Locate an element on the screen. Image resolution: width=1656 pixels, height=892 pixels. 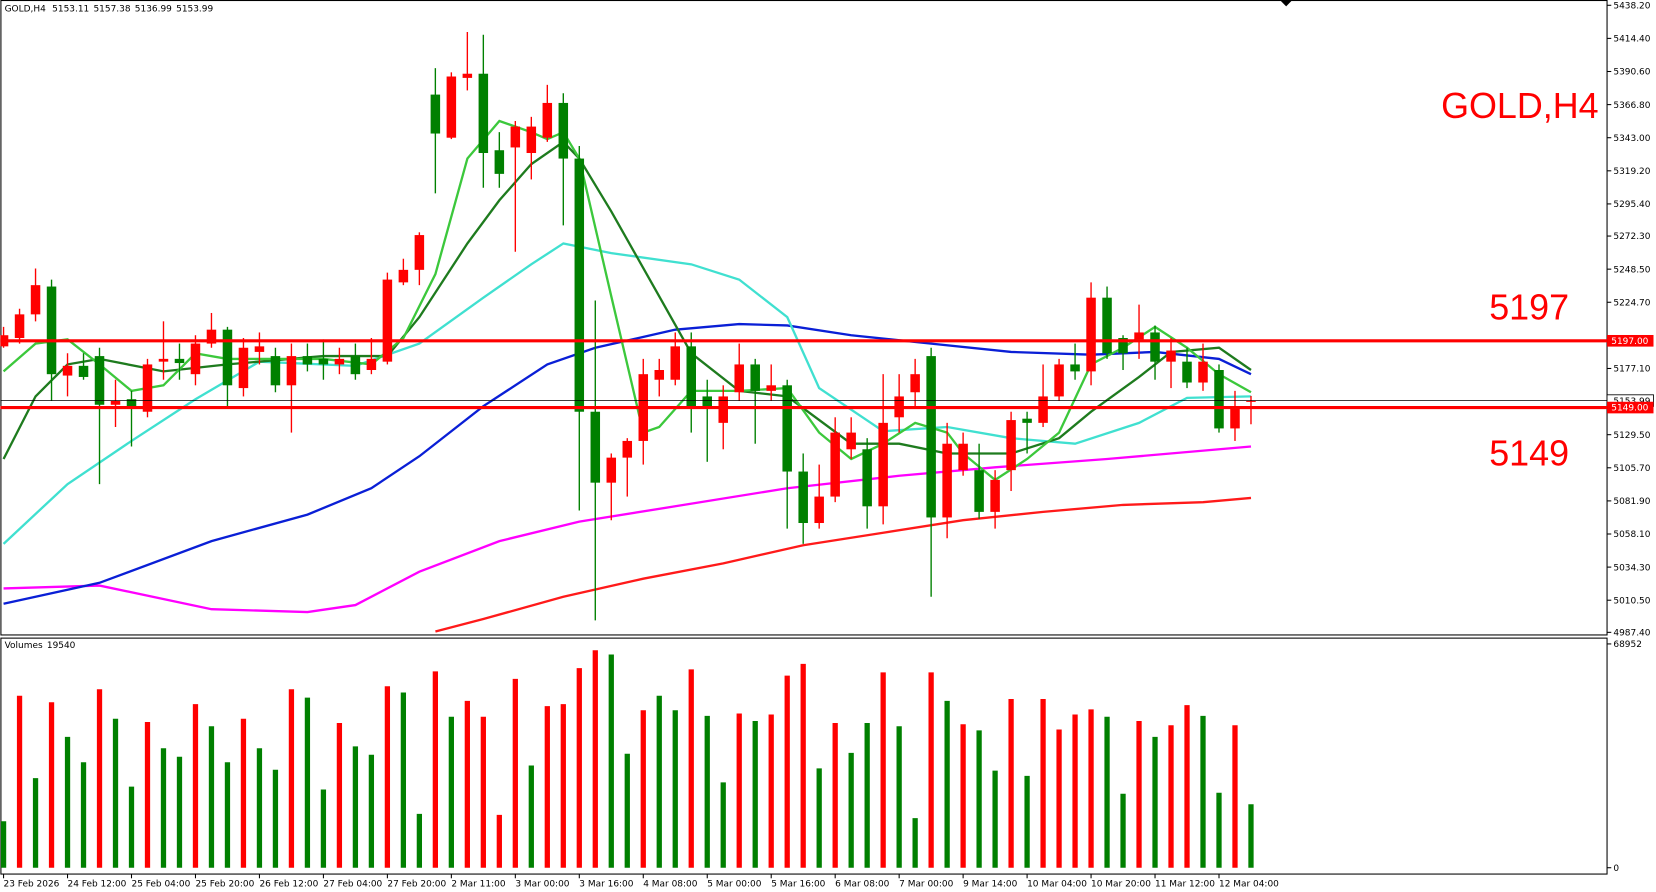
level-tag-label: 5197.00 is located at coordinates (1629, 342).